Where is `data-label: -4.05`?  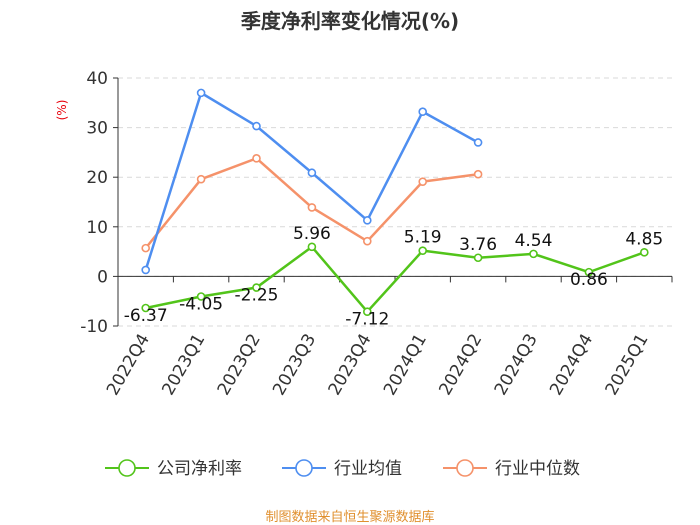
data-label: -4.05 is located at coordinates (201, 304).